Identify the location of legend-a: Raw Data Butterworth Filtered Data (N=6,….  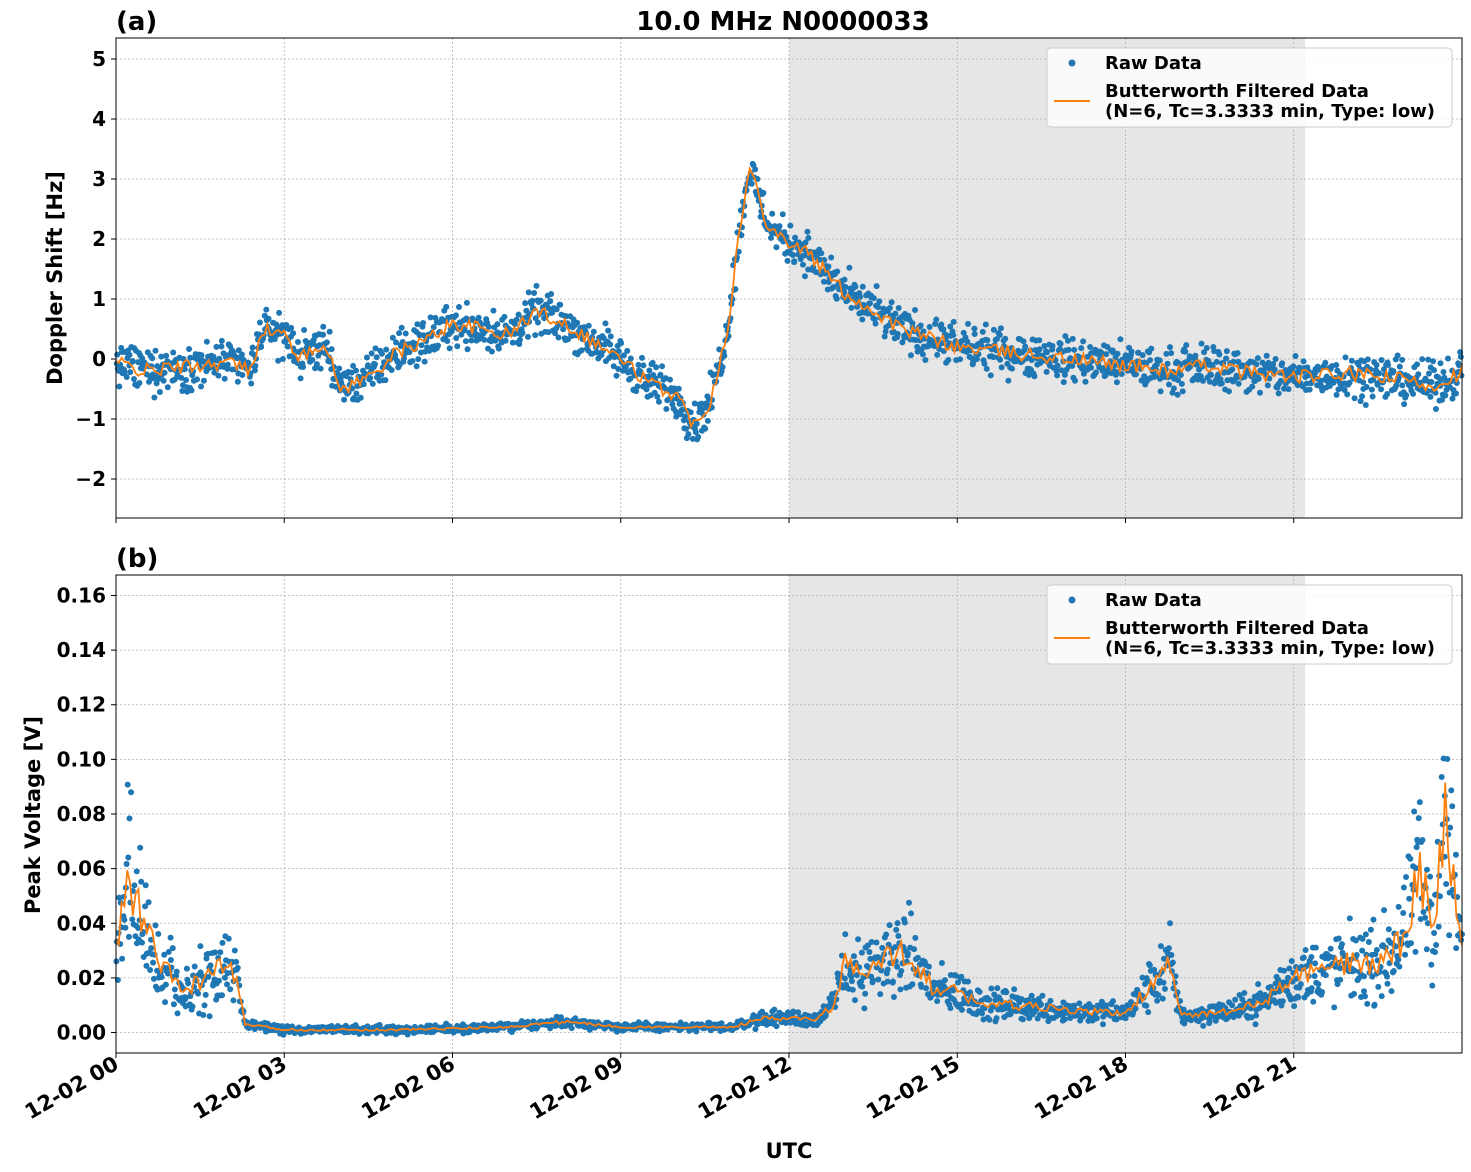
(1249, 87).